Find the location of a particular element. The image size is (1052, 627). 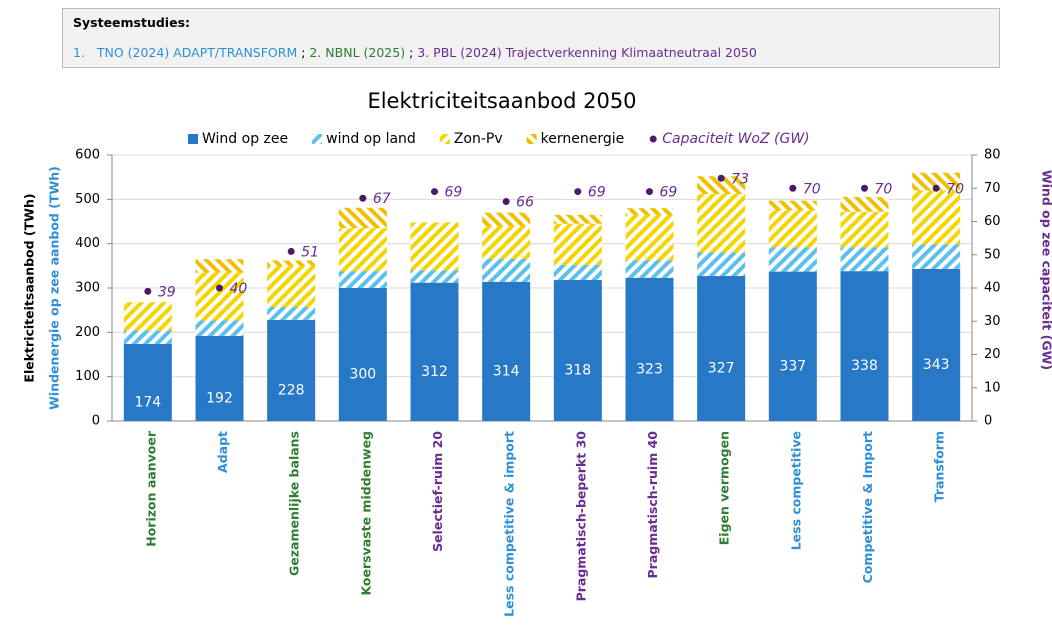

chart-title: Elektriciteitsaanbod 2050 is located at coordinates (501, 101).